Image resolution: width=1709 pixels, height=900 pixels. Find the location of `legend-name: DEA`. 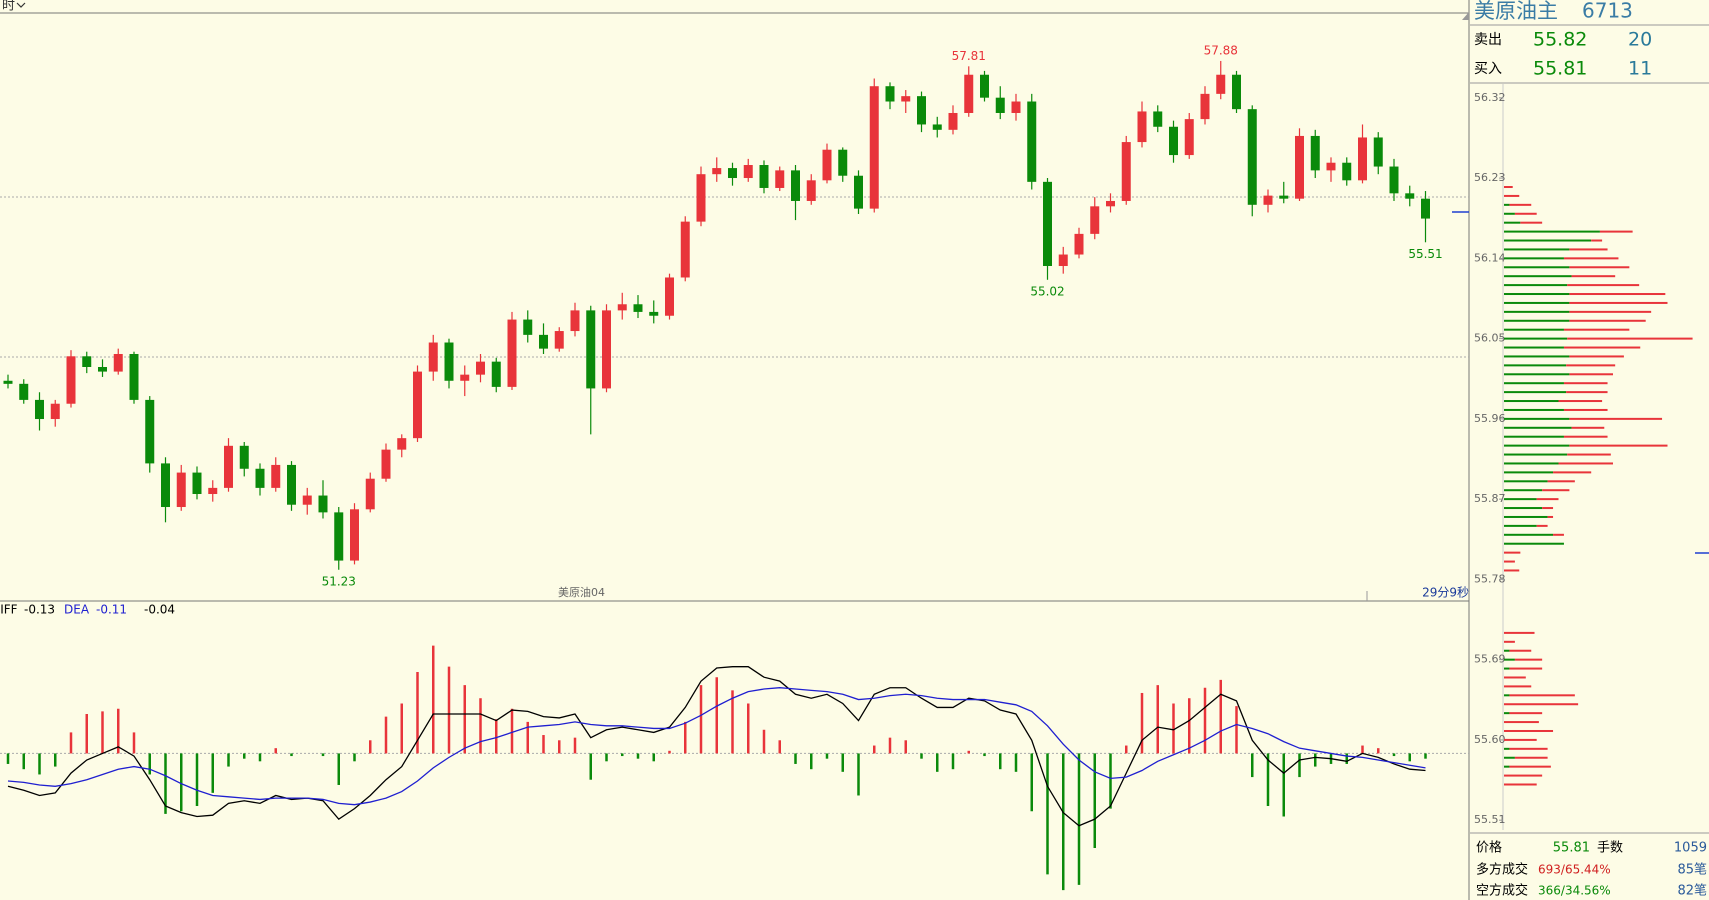

legend-name: DEA is located at coordinates (77, 610).